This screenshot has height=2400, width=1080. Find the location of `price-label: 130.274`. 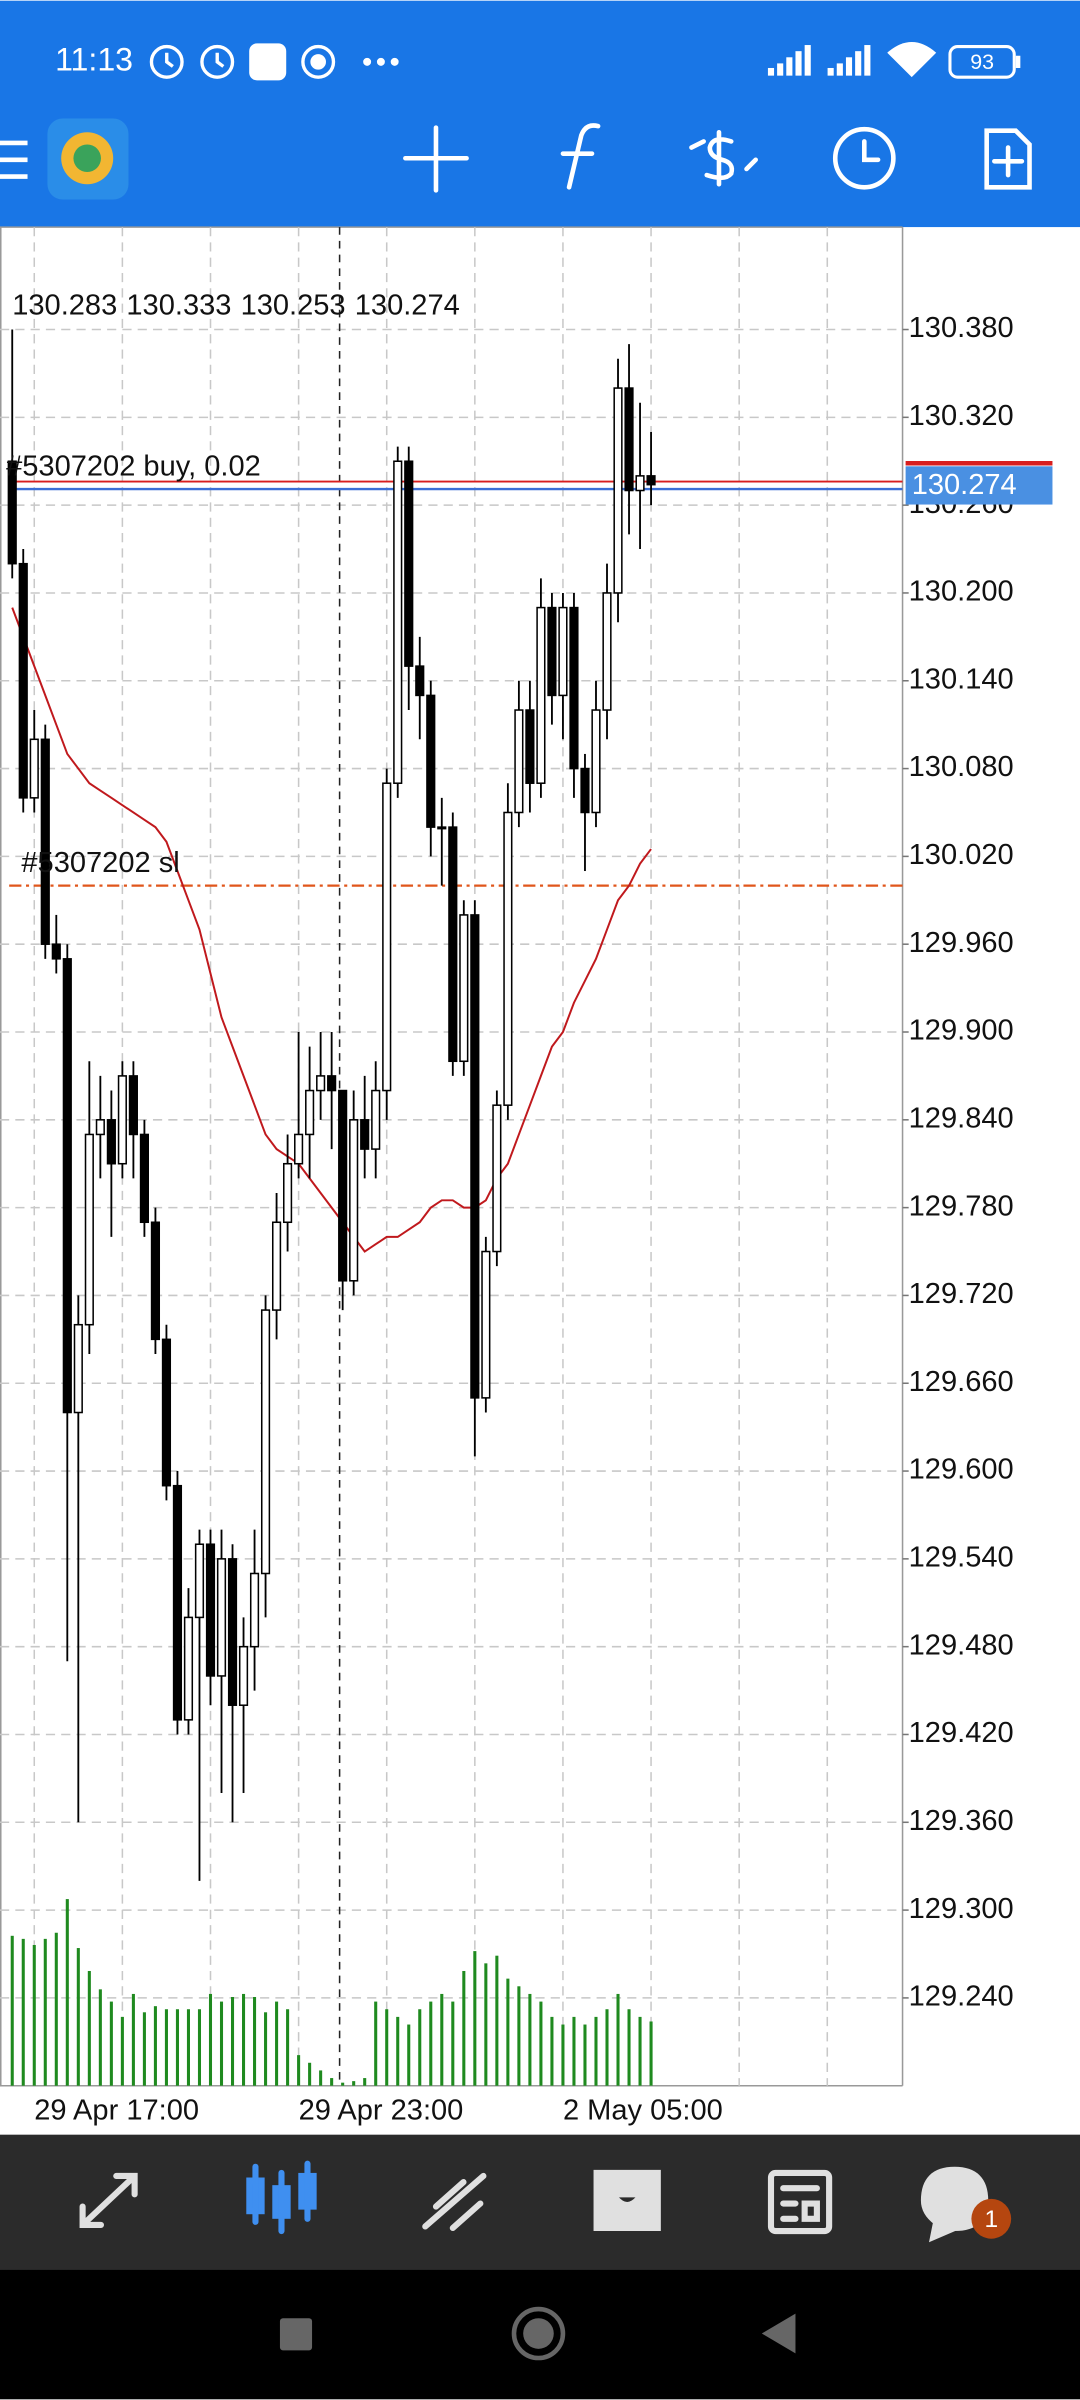

price-label: 130.274 is located at coordinates (964, 485).